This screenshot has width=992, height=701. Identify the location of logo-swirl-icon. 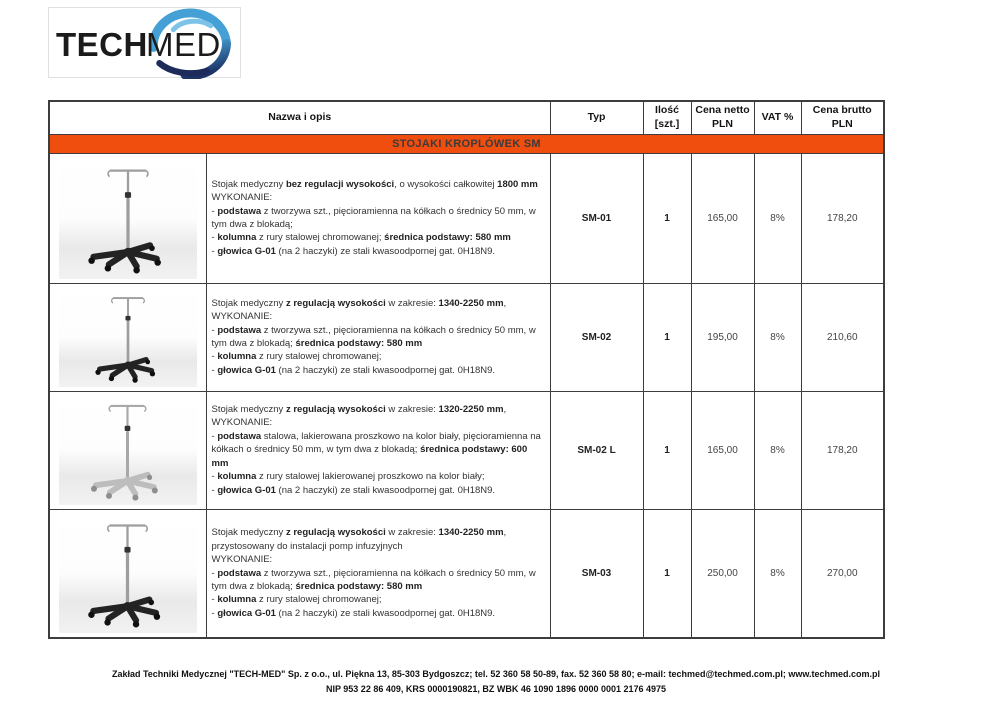
(190, 43).